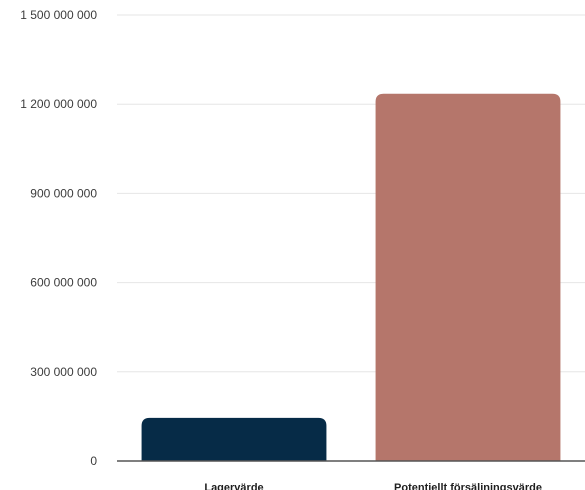 This screenshot has height=490, width=585. What do you see at coordinates (58, 104) in the screenshot?
I see `y-tick-label: 1 200 000 000` at bounding box center [58, 104].